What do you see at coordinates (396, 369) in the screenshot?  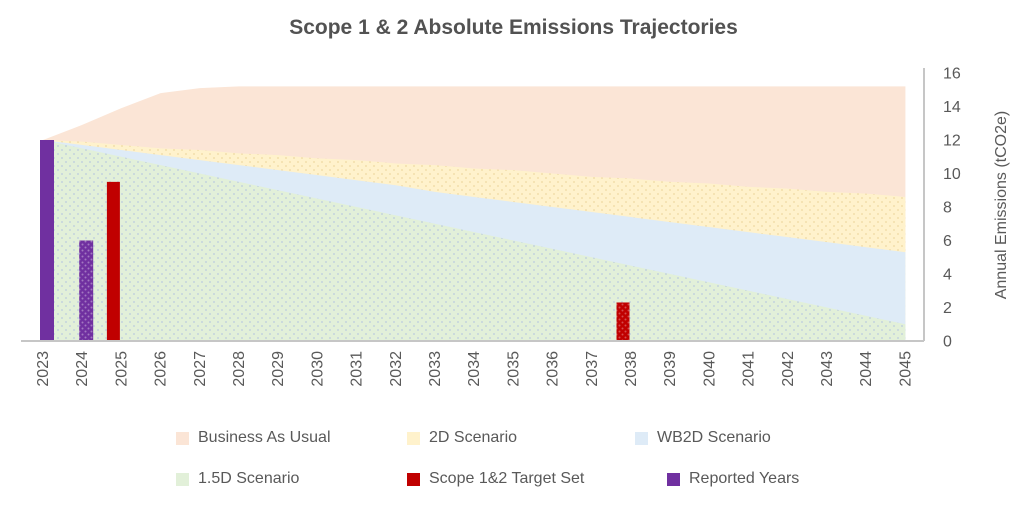 I see `x-tick-2032: 2032` at bounding box center [396, 369].